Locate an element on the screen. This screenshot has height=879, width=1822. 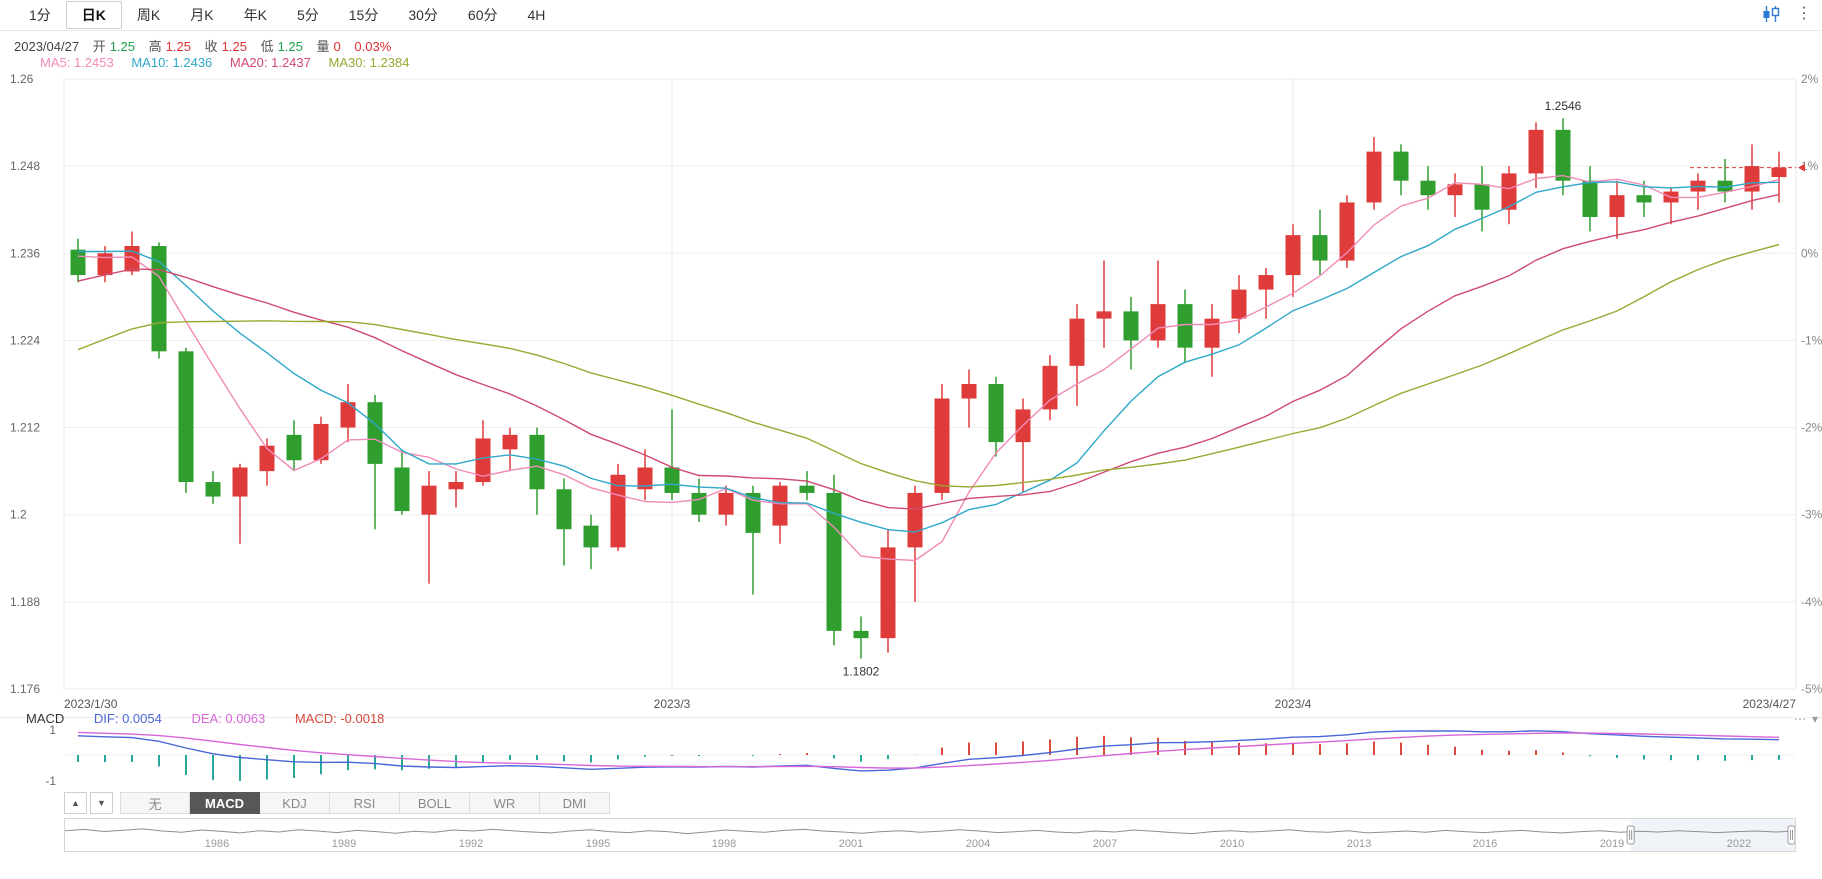
volume-label: 量 is located at coordinates (323, 46).